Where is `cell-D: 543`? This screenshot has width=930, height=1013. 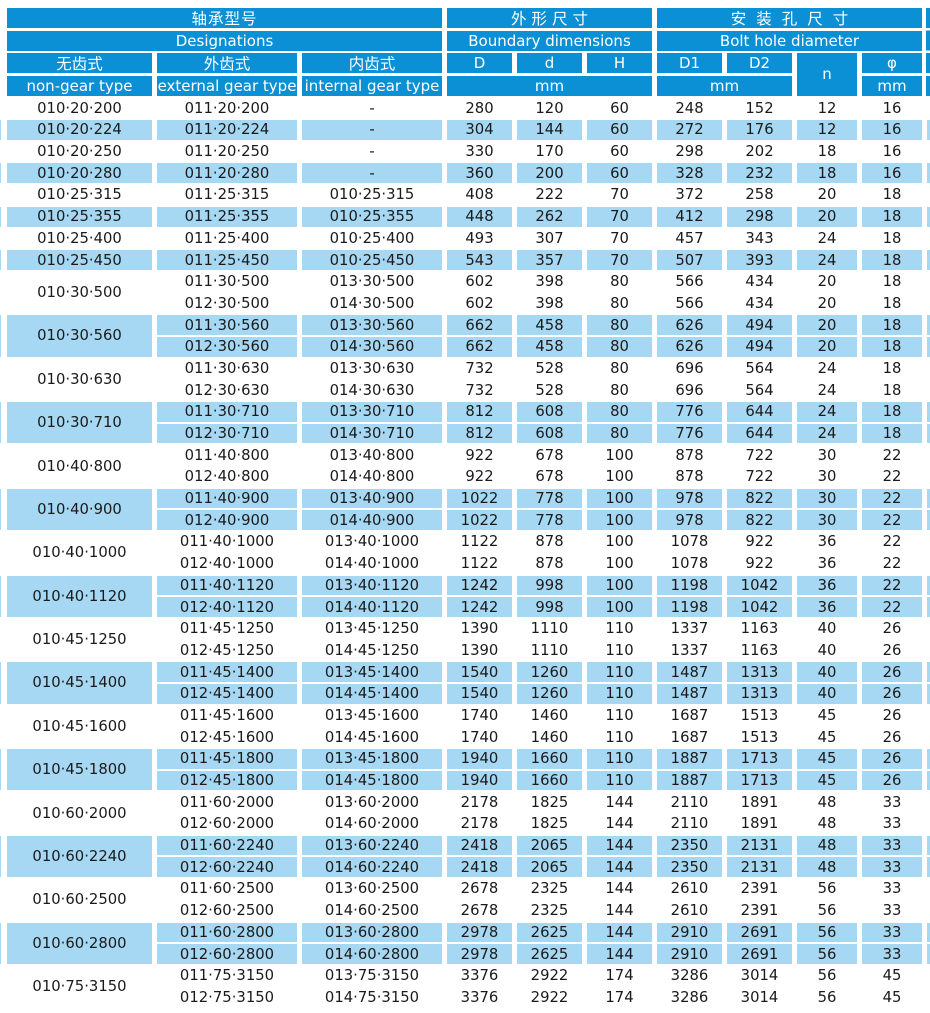
cell-D: 543 is located at coordinates (479, 260).